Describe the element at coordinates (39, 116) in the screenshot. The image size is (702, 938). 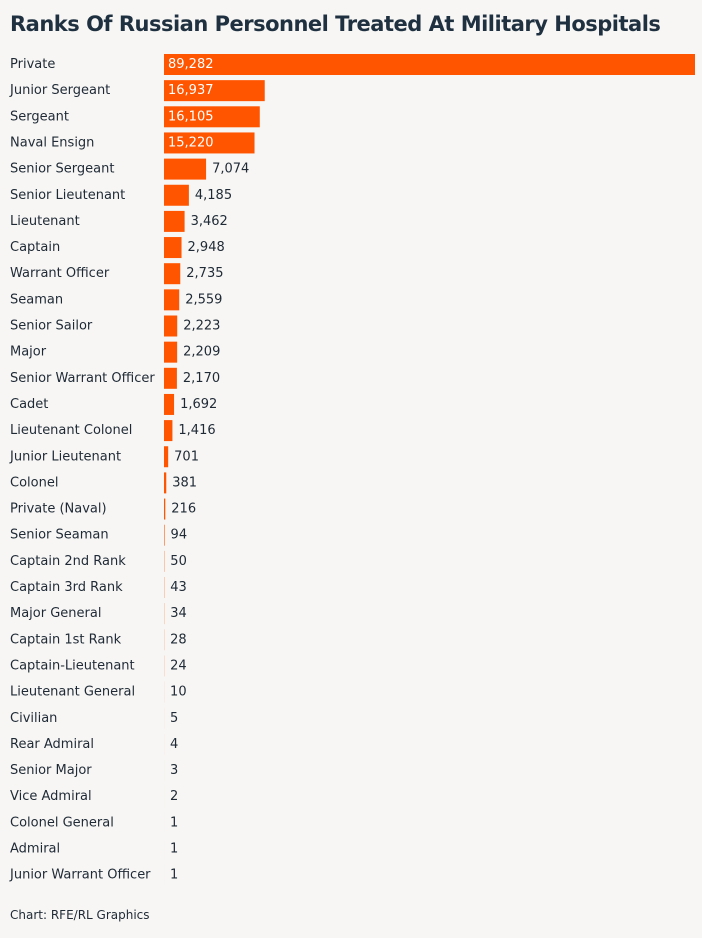
I see `category-label: Sergeant` at that location.